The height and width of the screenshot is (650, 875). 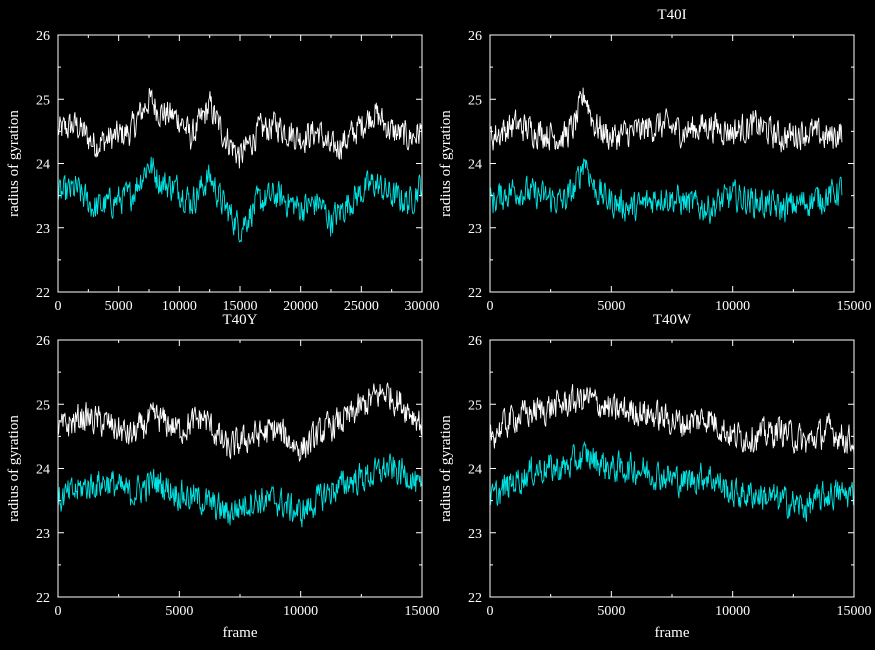 I want to click on x-tick-label: 25000, so click(x=361, y=306).